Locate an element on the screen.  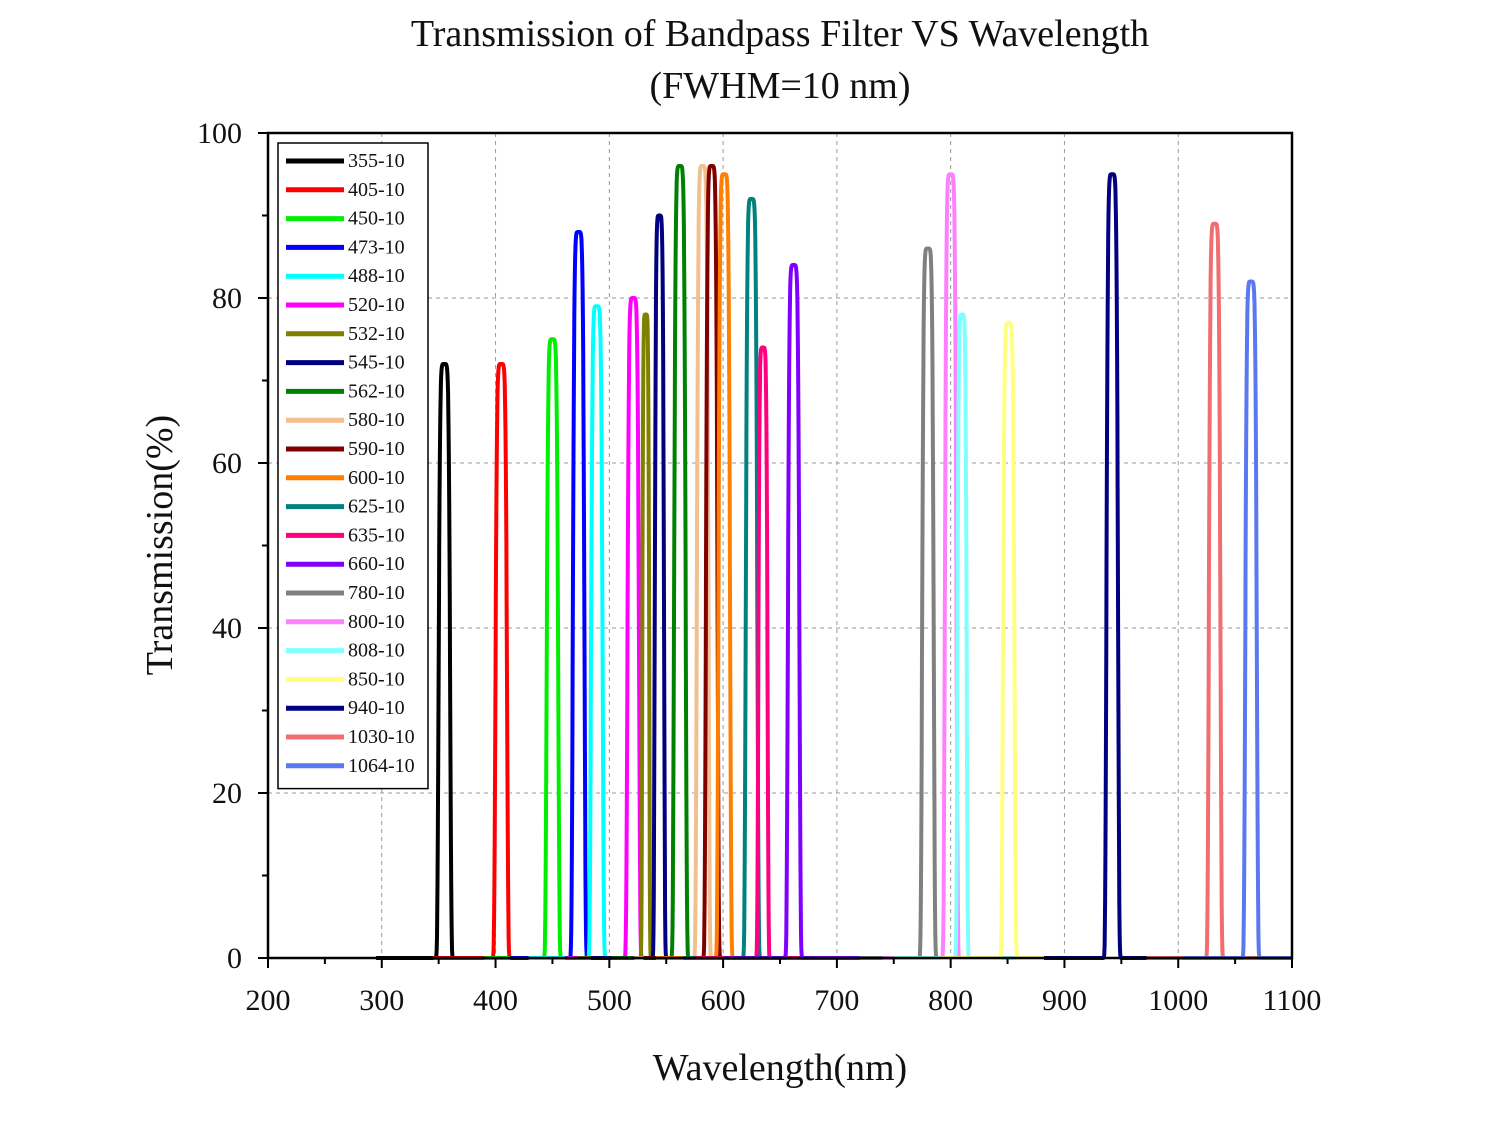
y-tick-label: 40 is located at coordinates (227, 628).